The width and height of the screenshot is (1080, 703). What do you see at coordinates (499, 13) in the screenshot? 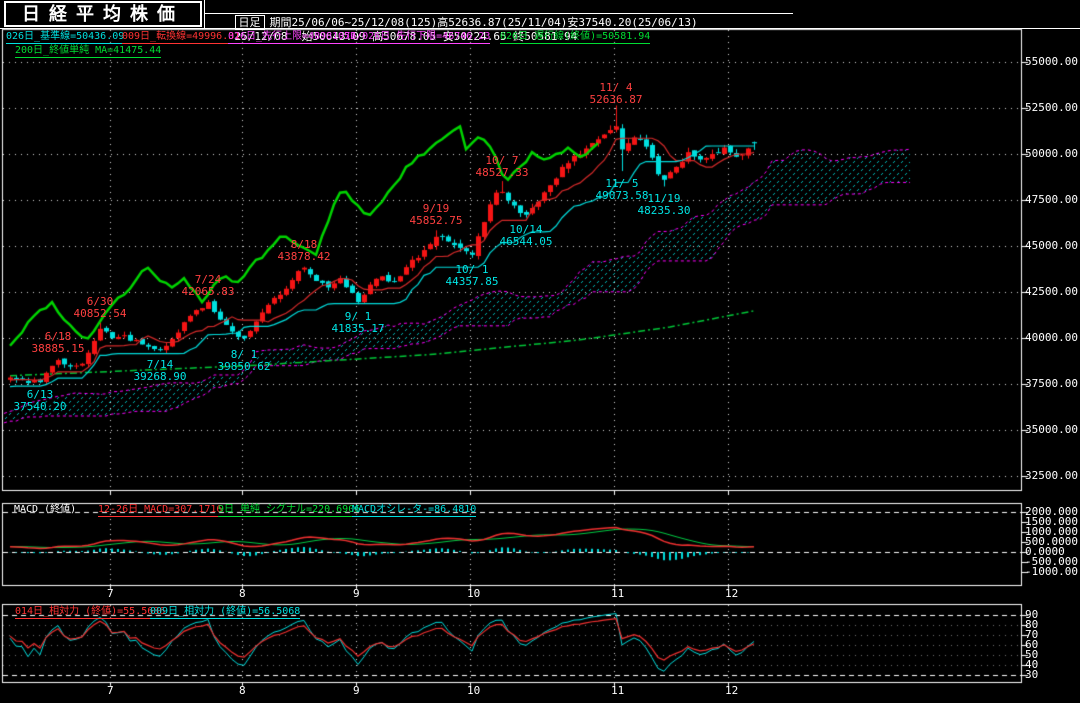
I see `header-row-divider` at bounding box center [499, 13].